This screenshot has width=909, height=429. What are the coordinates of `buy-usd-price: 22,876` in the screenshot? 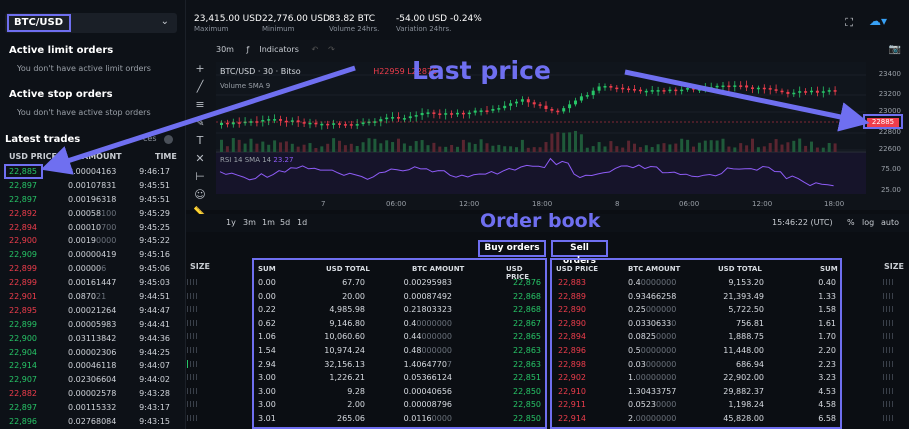 It's located at (527, 282).